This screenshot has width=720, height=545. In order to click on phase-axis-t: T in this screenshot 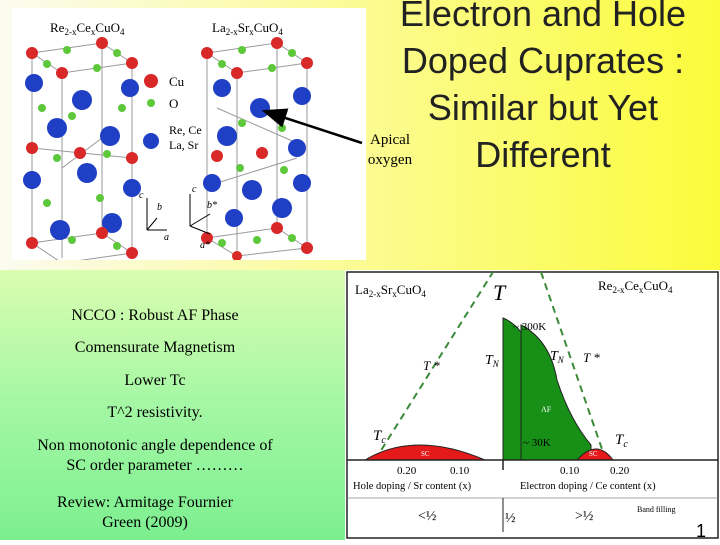, I will do `click(500, 292)`.